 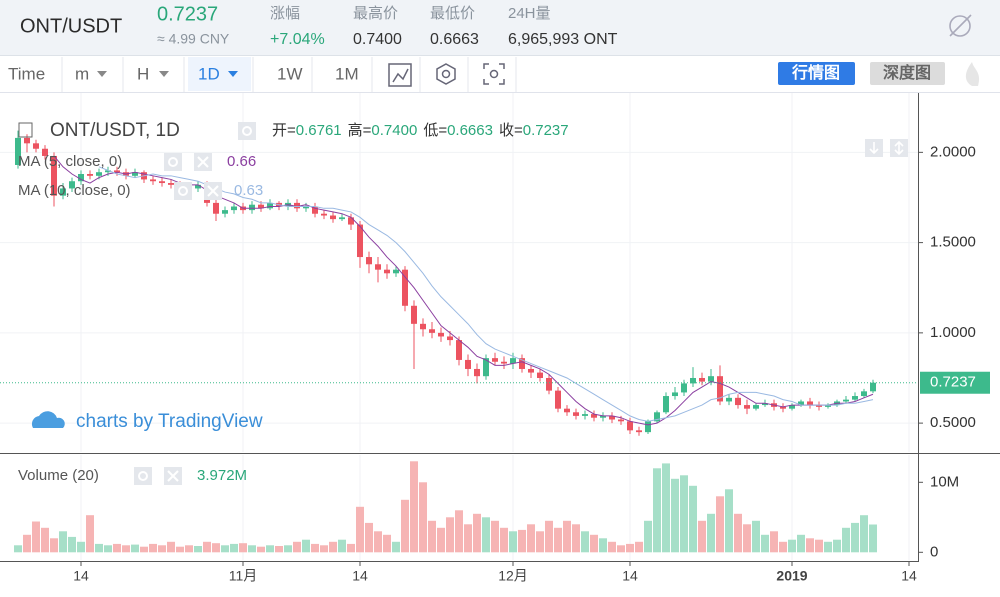 What do you see at coordinates (953, 422) in the screenshot?
I see `y-tick-label: 0.5000` at bounding box center [953, 422].